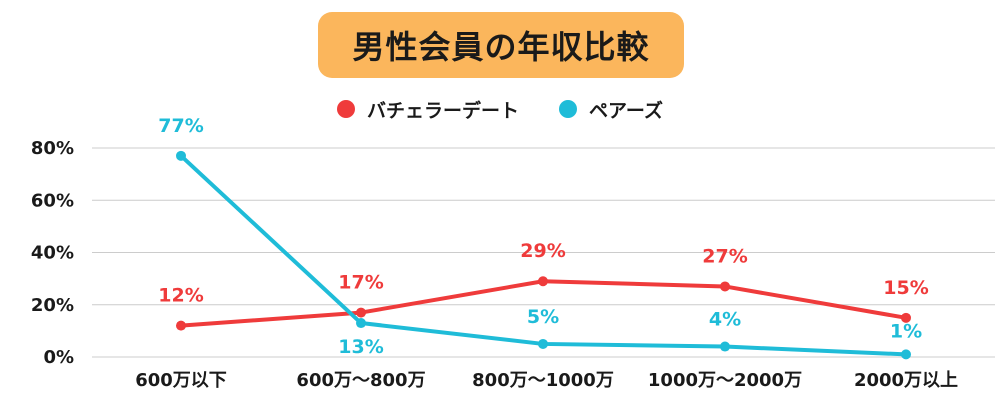  I want to click on legend: バチェラーデート ペアーズ, so click(500, 109).